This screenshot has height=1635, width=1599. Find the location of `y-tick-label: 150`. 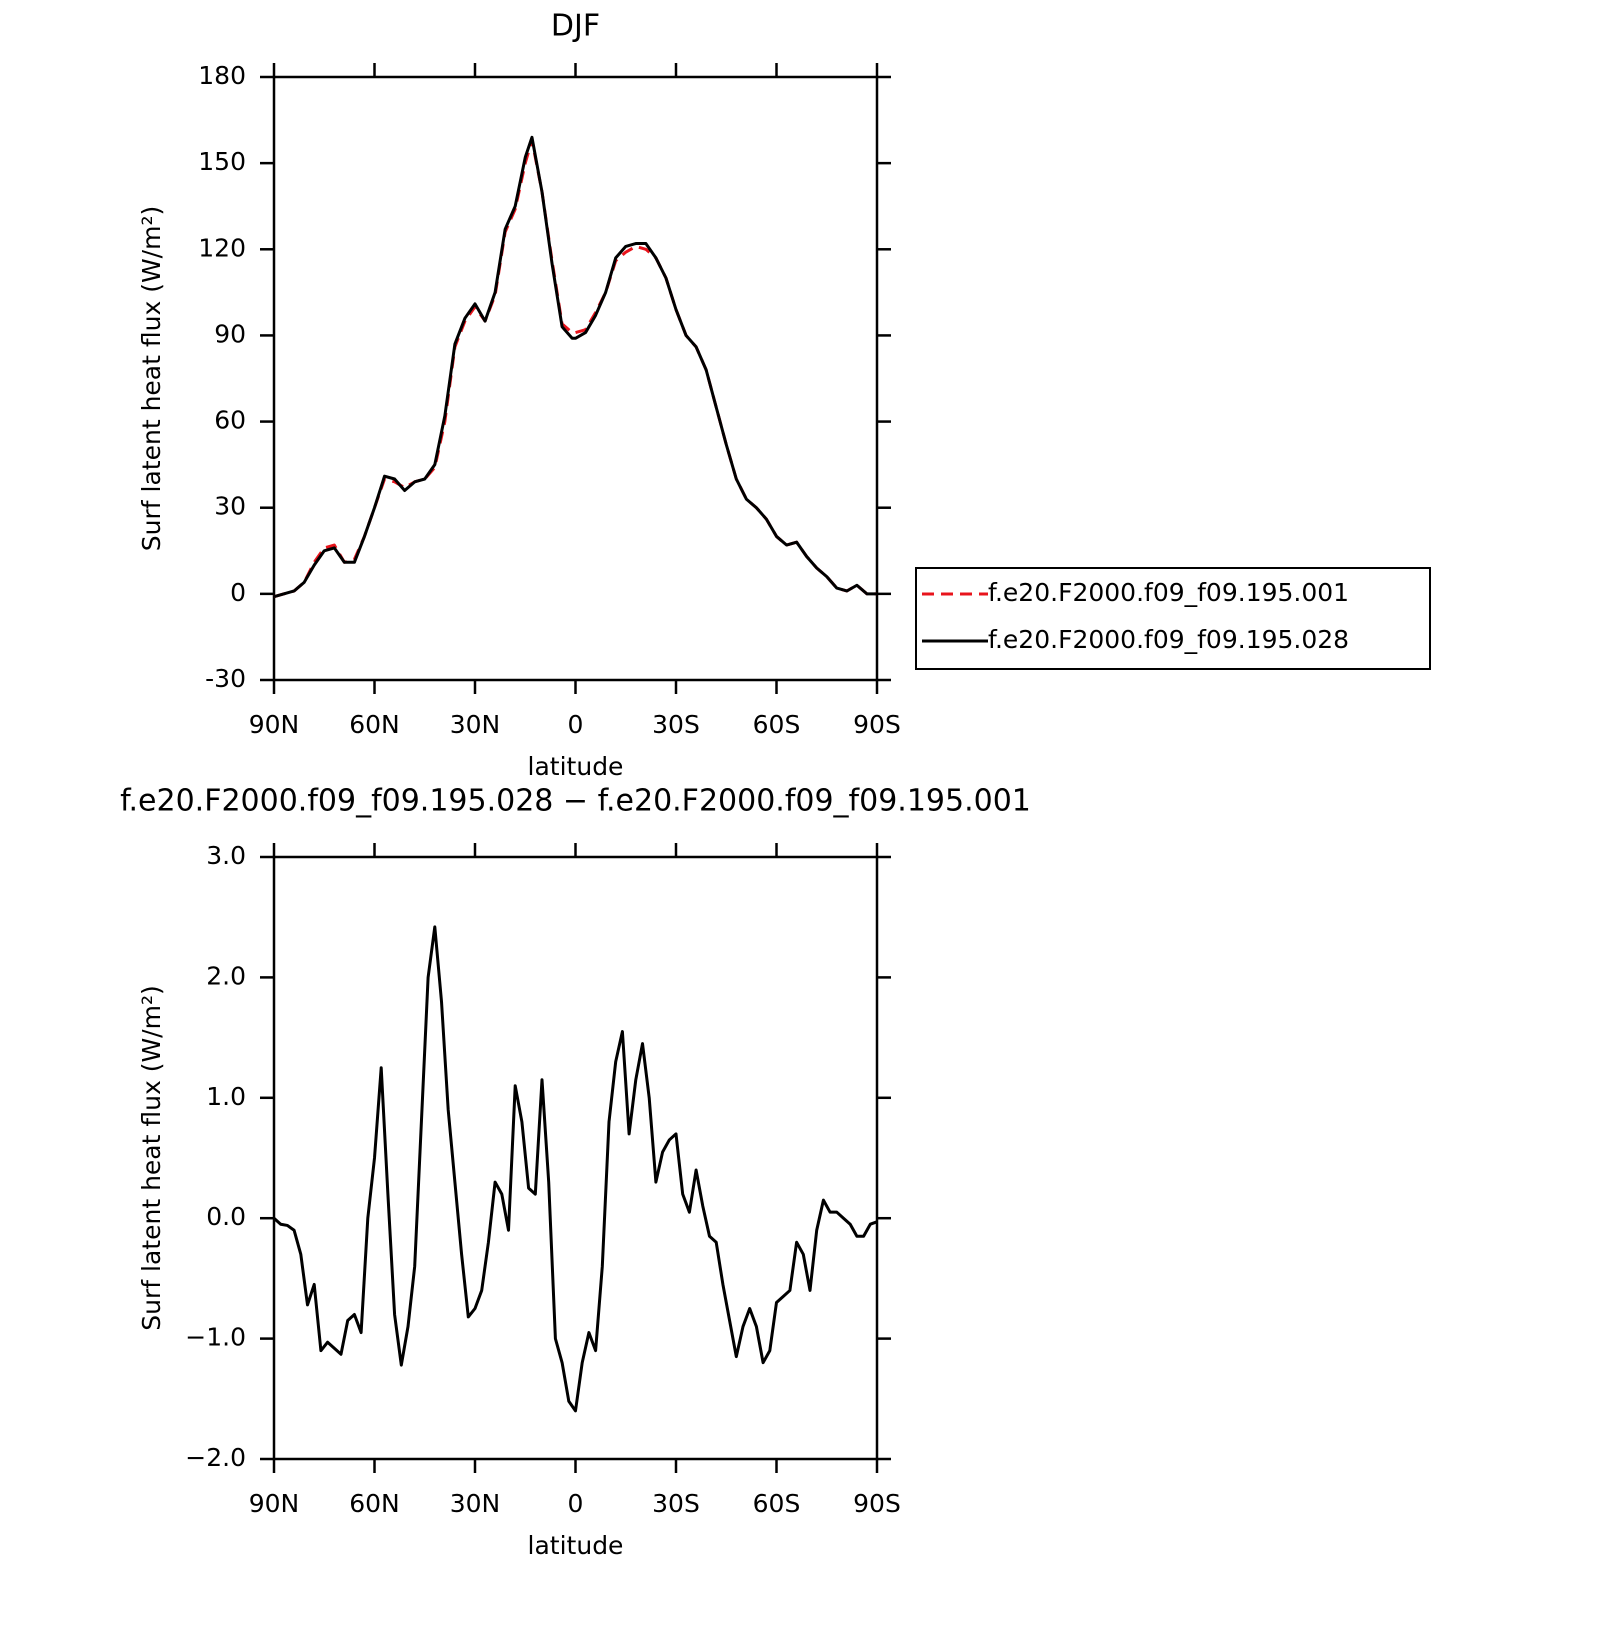

y-tick-label: 150 is located at coordinates (222, 161).